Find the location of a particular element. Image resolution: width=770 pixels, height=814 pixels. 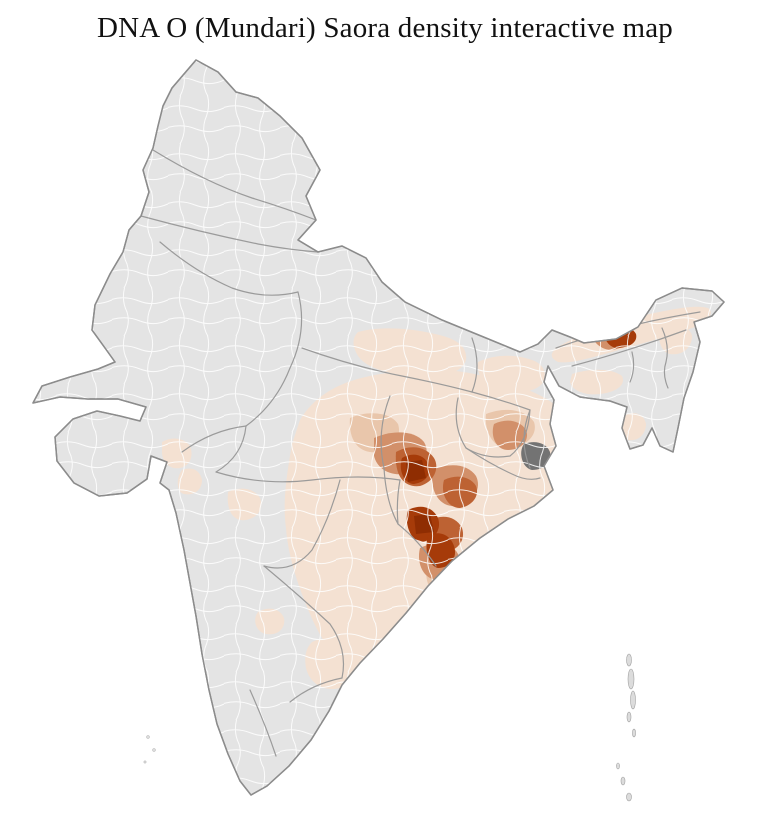

andaman-nicobar-islands is located at coordinates (626, 727).